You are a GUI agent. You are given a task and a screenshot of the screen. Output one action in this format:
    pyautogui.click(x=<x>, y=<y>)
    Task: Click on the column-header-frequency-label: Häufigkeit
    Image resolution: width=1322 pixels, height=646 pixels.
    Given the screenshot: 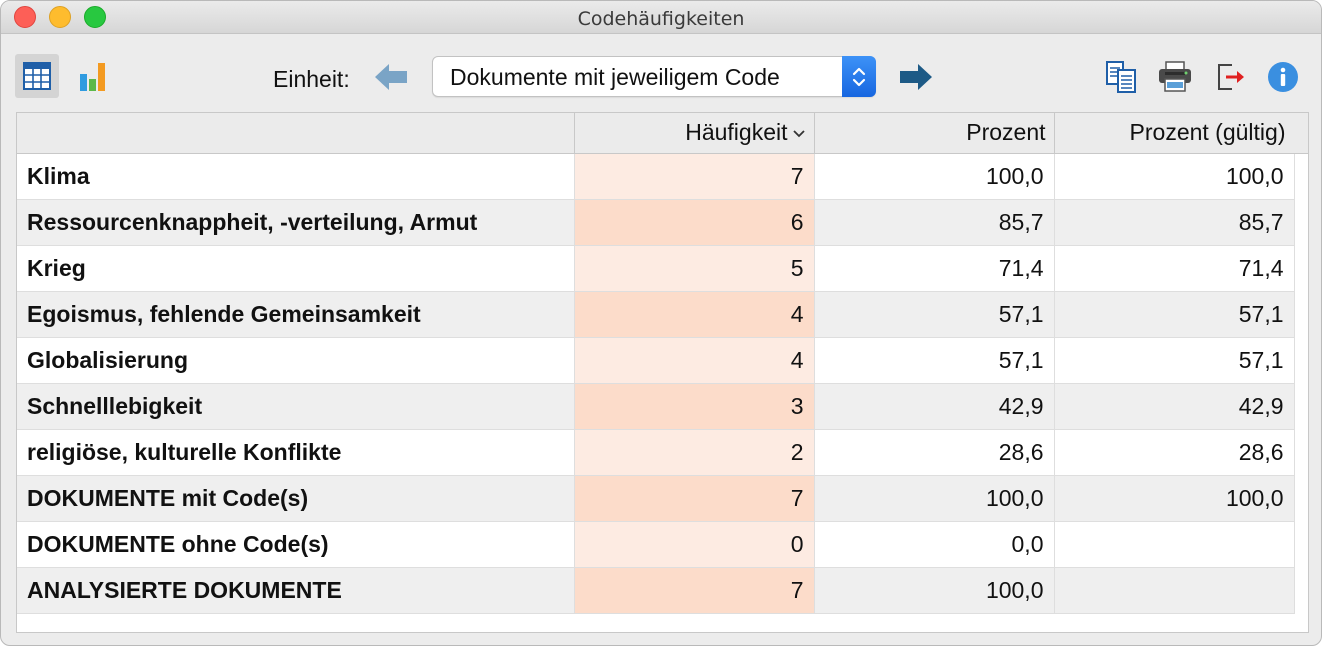 What is the action you would take?
    pyautogui.click(x=736, y=132)
    